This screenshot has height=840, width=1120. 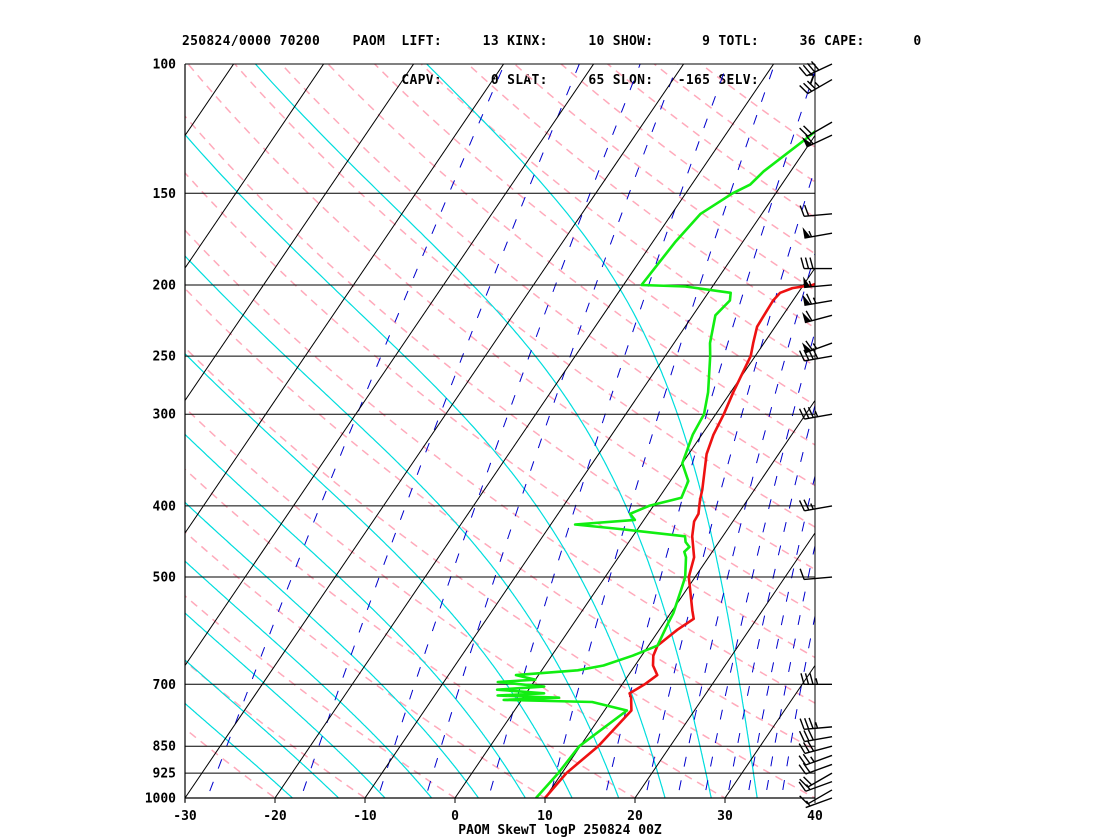 I want to click on chart-title: PAOM SkewT logP 250824 00Z, so click(x=560, y=830).